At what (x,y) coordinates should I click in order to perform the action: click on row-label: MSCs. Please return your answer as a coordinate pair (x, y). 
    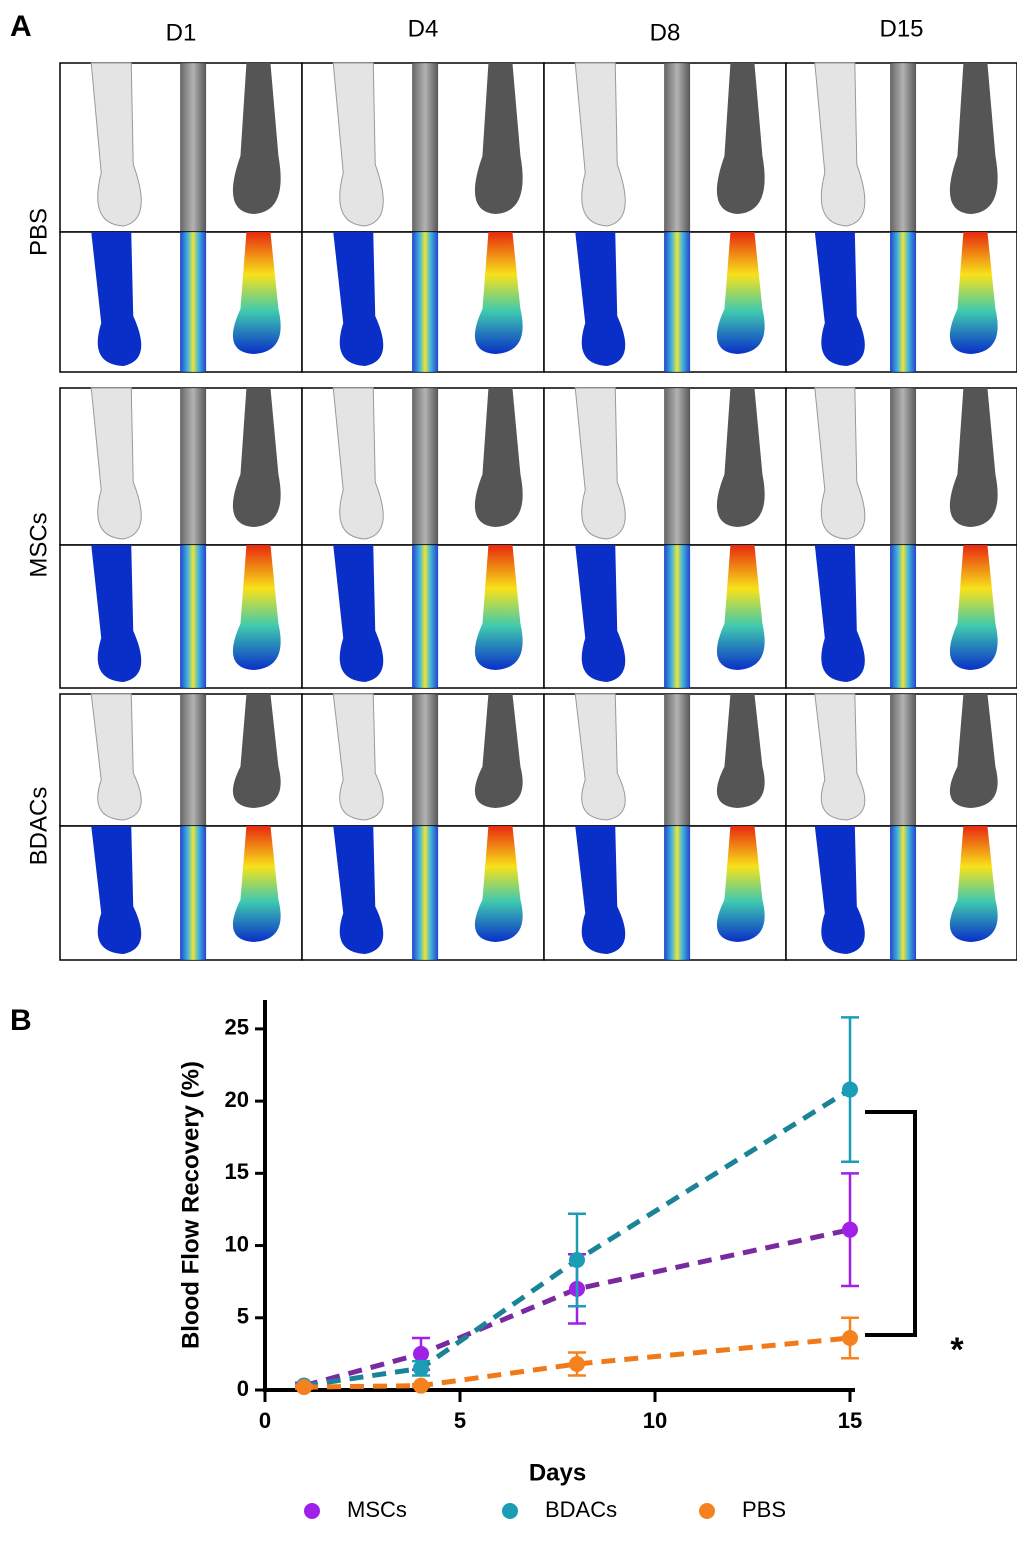
    Looking at the image, I should click on (38, 544).